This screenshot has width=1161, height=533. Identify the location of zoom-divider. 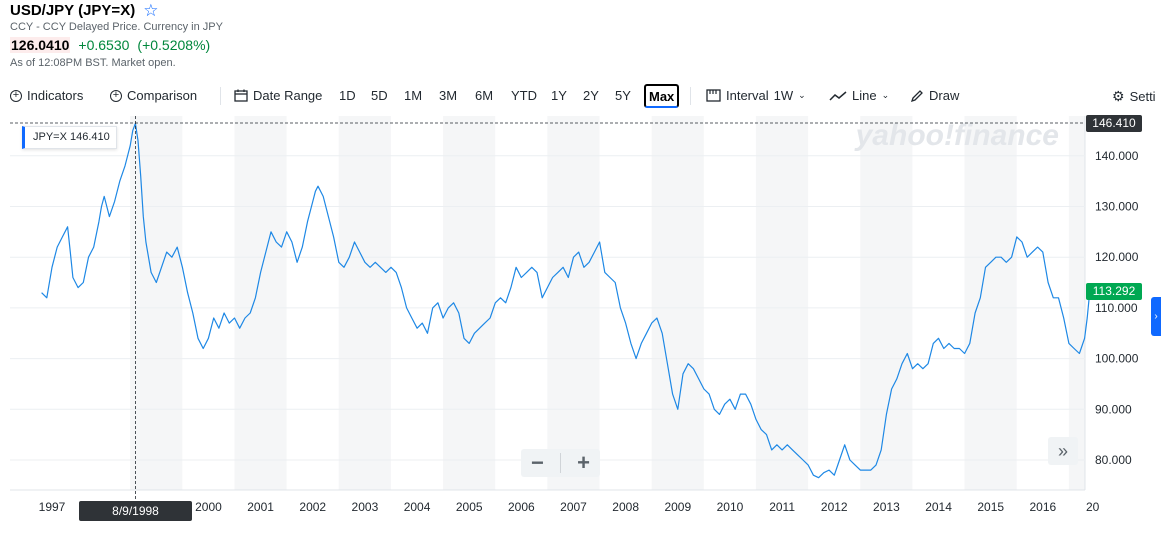
(560, 463).